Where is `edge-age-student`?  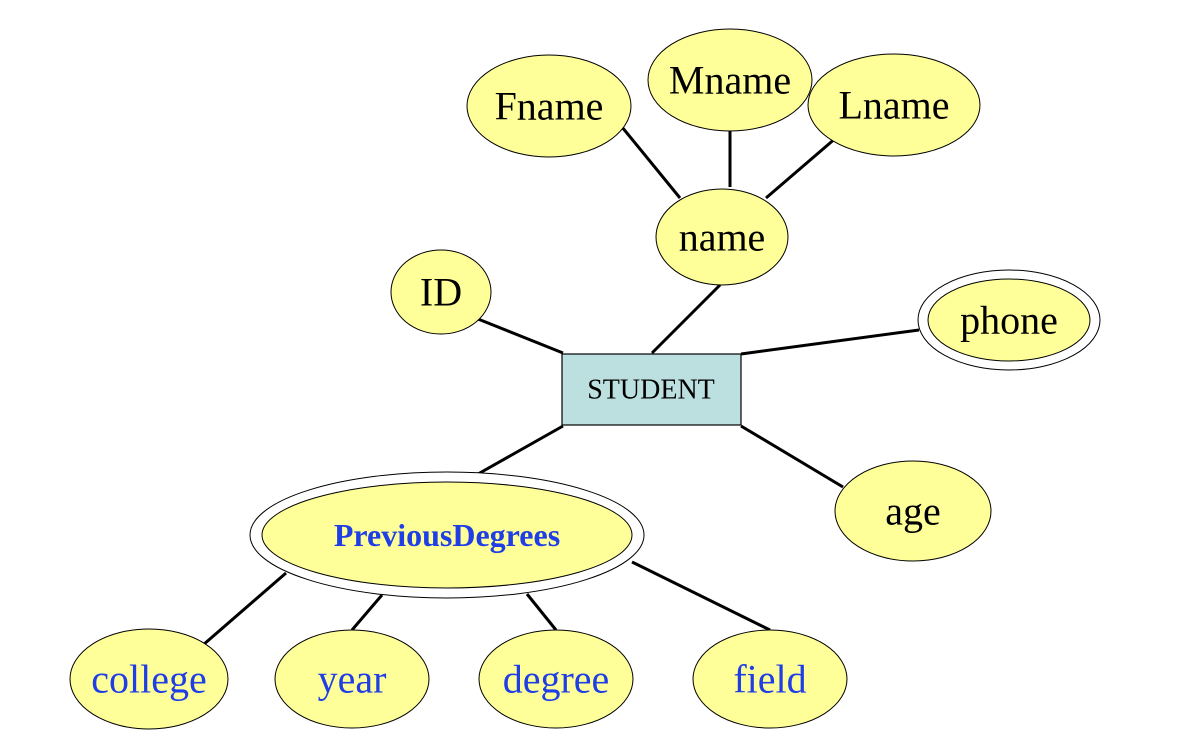
edge-age-student is located at coordinates (792, 456).